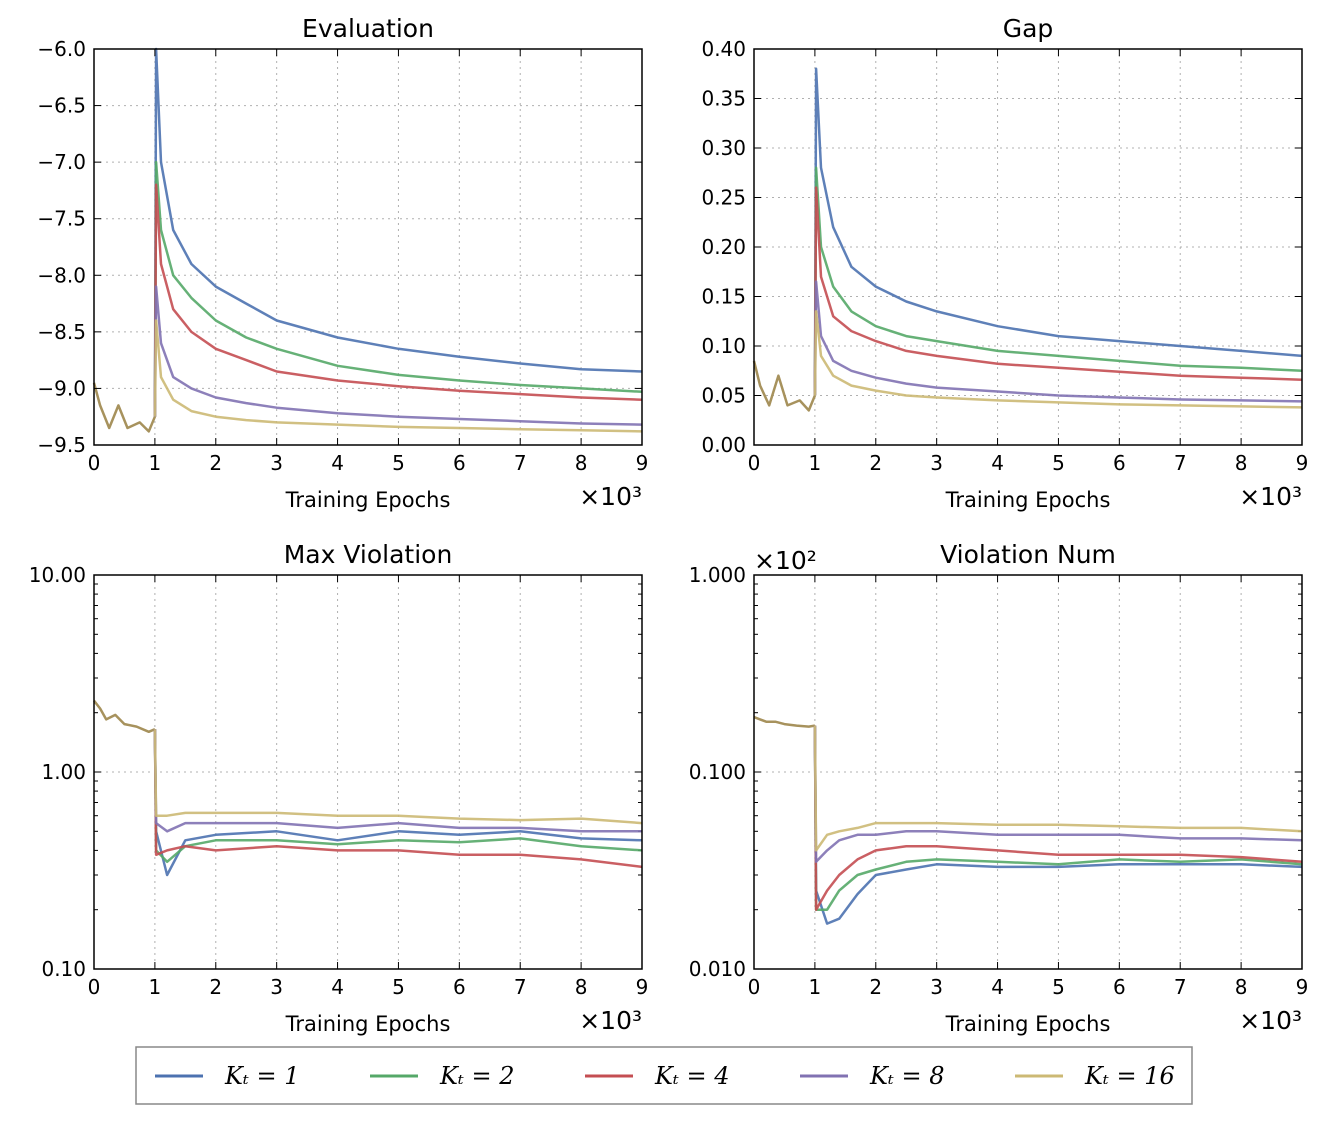 This screenshot has width=1328, height=1126. I want to click on legend-label: Kₜ = 2, so click(476, 1076).